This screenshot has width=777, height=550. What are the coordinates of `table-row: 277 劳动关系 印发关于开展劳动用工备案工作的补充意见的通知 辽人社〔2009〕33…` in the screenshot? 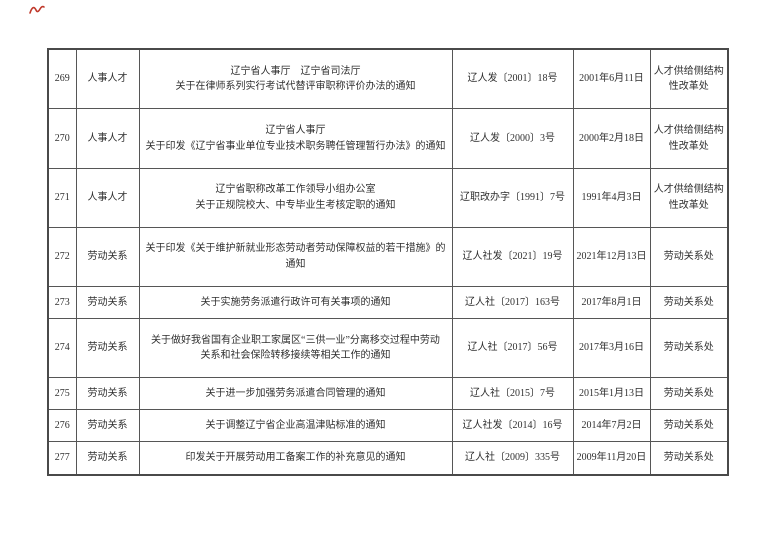 It's located at (388, 458).